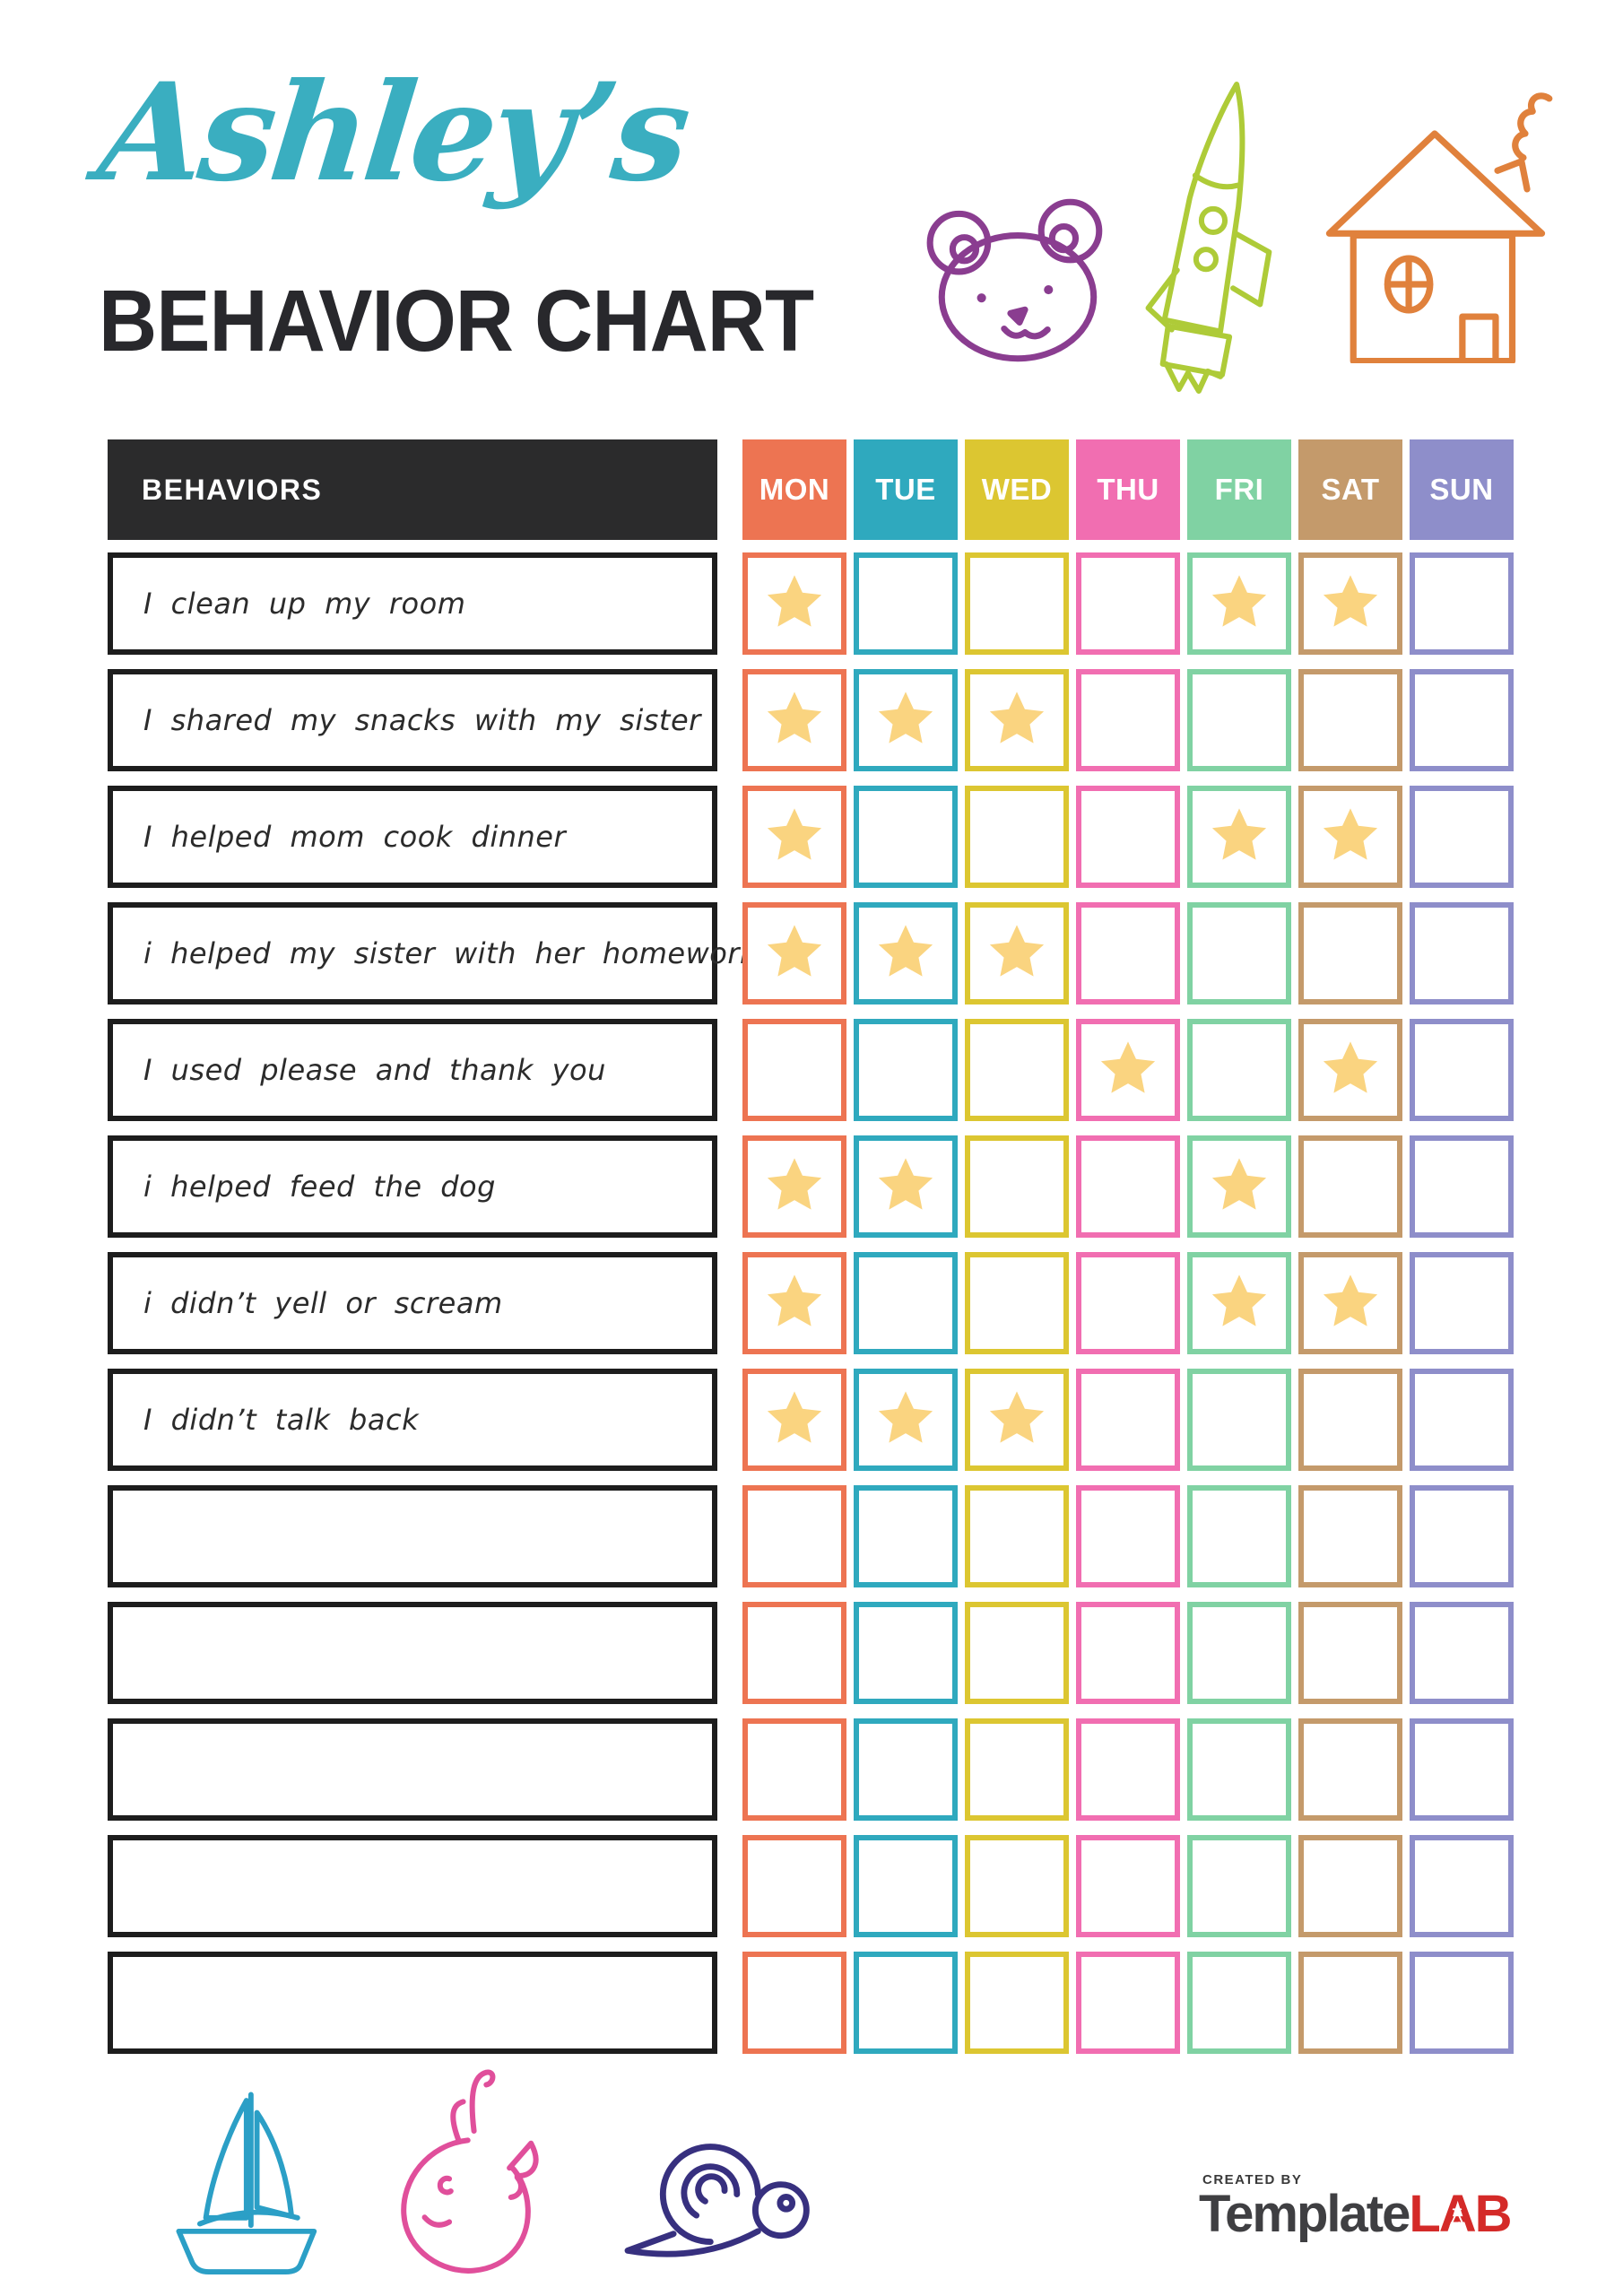  I want to click on star-cell-thu-row5, so click(1128, 1070).